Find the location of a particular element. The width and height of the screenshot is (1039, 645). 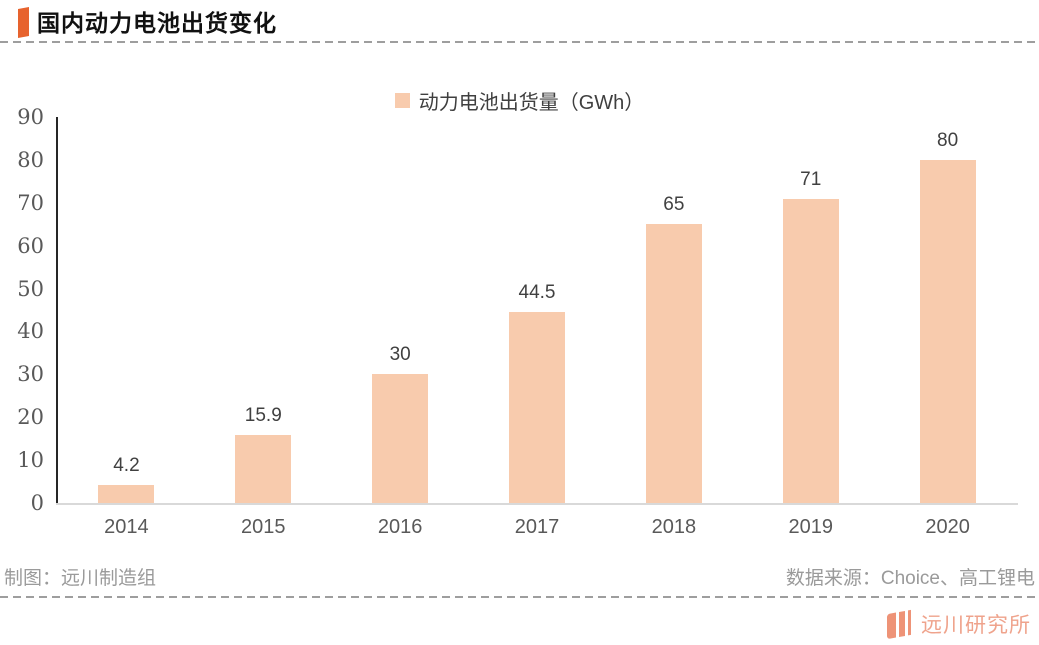

y-tick-label: 90 is located at coordinates (30, 117).